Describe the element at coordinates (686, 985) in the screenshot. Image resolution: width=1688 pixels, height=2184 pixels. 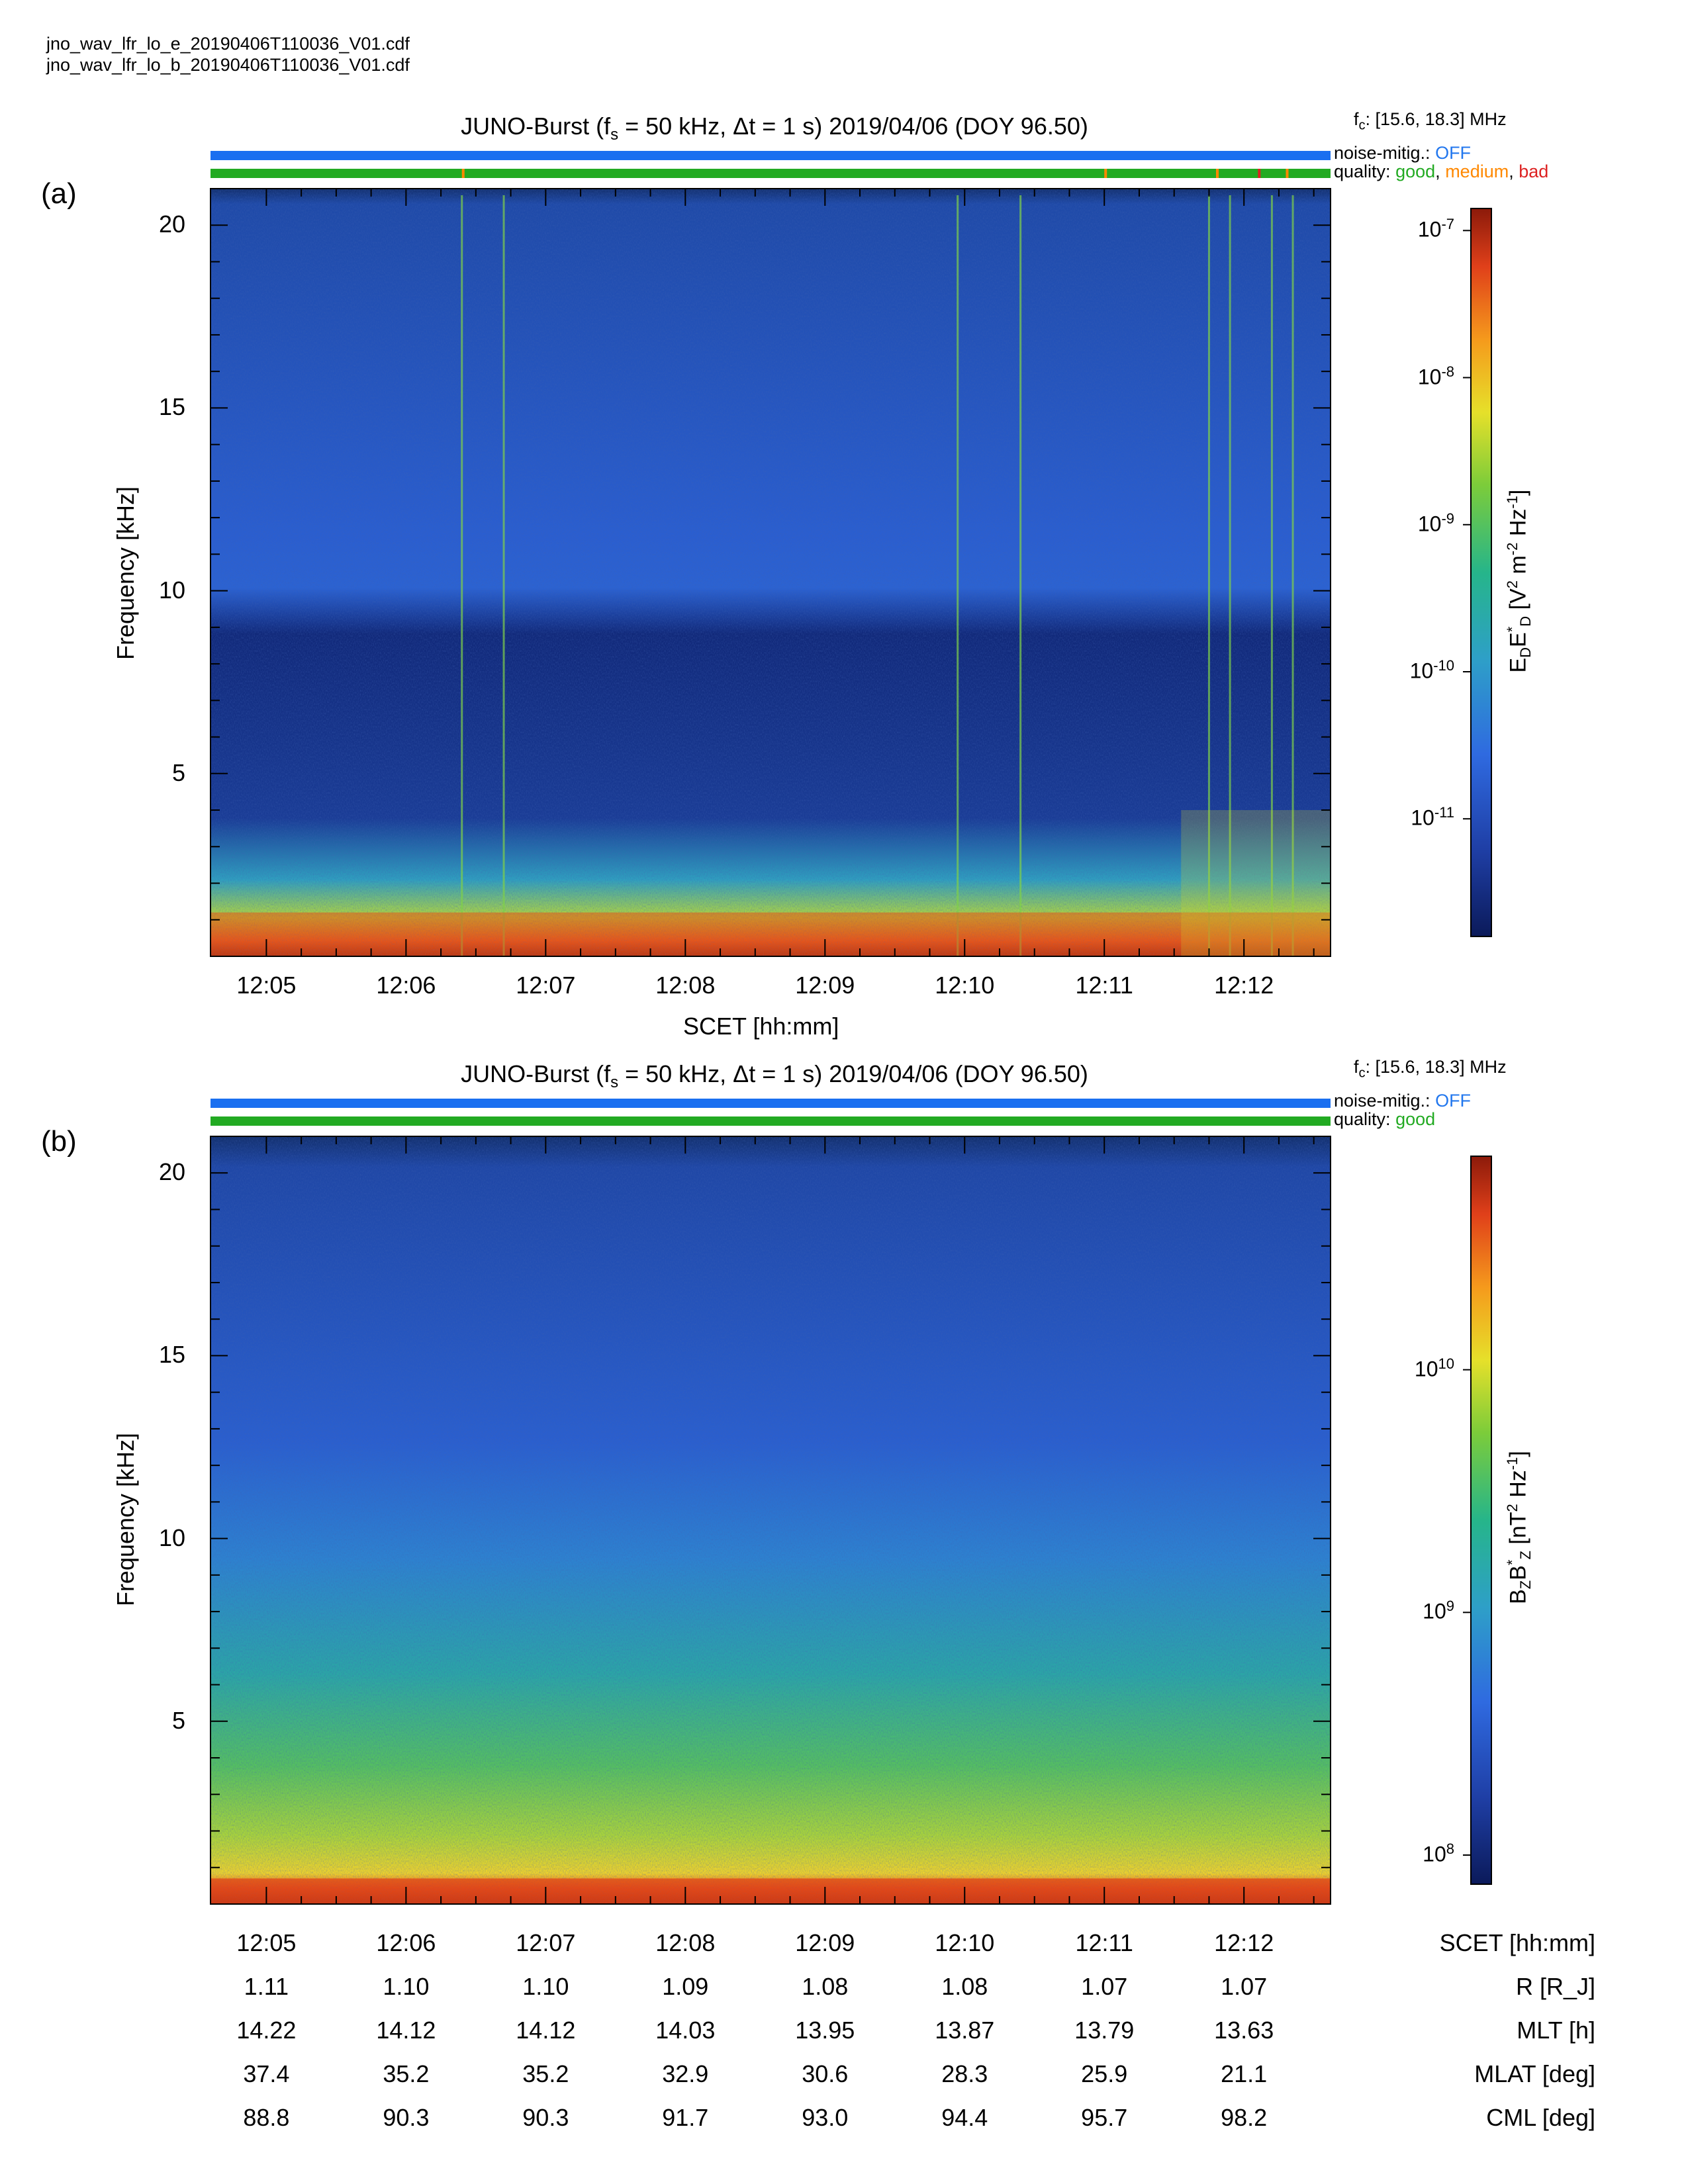
I see `panel-a-xtick-label-3: 12:08` at that location.